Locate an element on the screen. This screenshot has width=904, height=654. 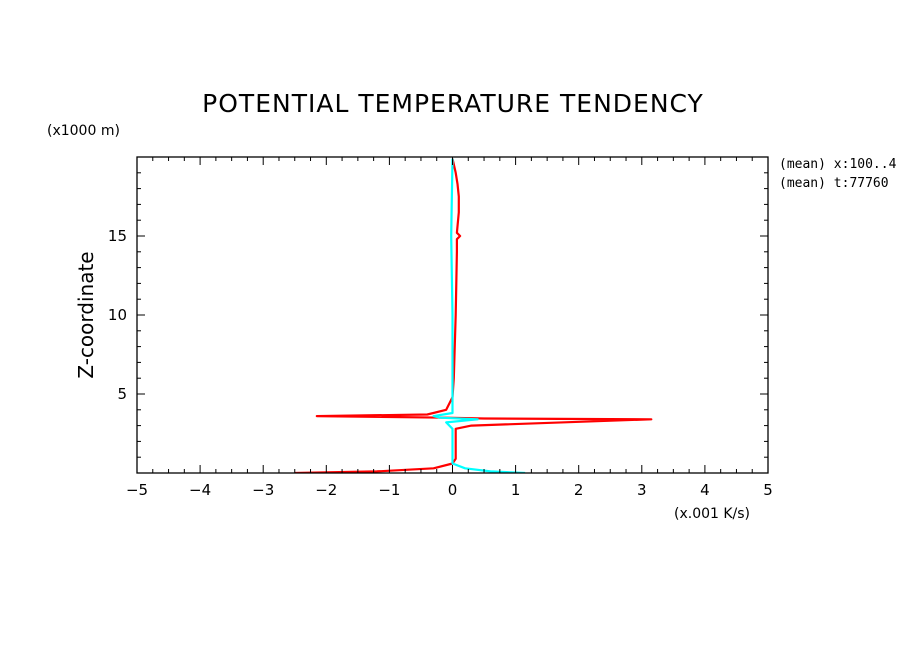
y-unit-label: (x1000 m) is located at coordinates (83, 131).